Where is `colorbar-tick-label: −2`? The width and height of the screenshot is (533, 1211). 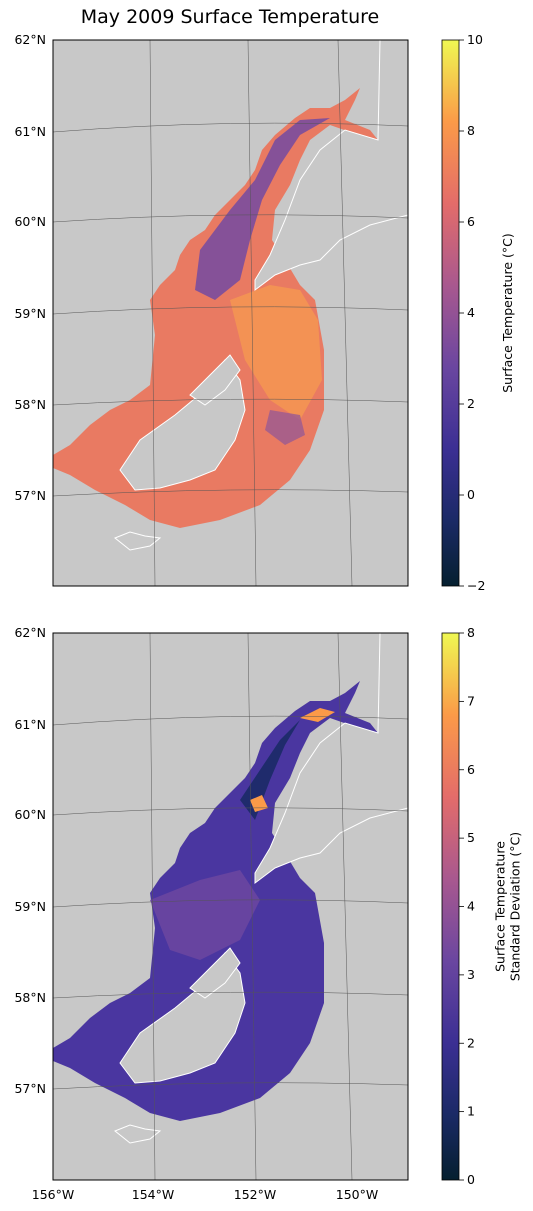 colorbar-tick-label: −2 is located at coordinates (476, 585).